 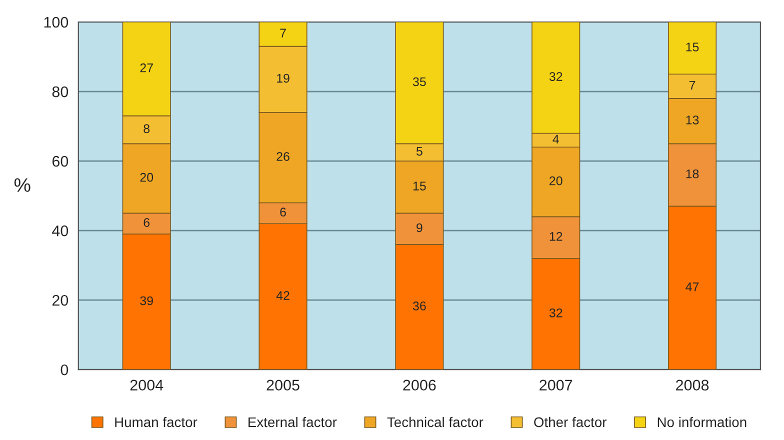 I want to click on data-label: 4, so click(x=555, y=139).